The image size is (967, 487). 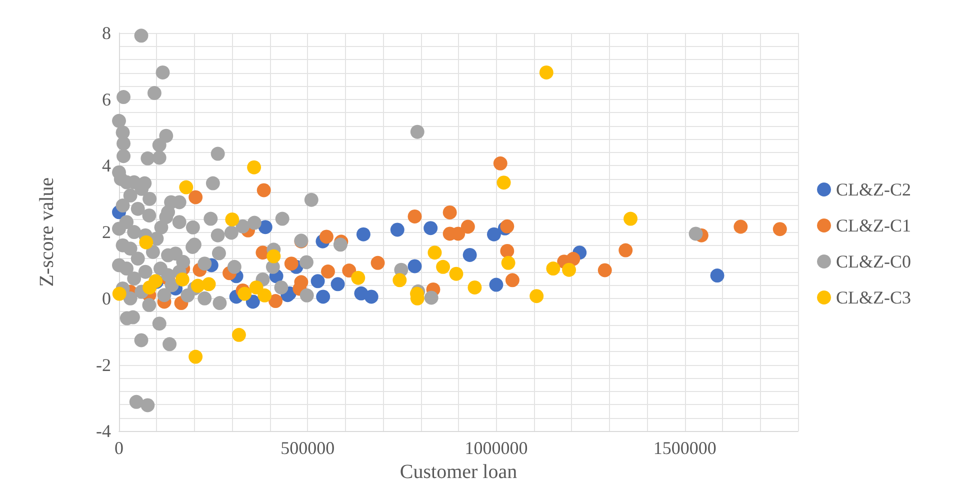 What do you see at coordinates (873, 190) in the screenshot?
I see `legend-label: CL&Z-C2` at bounding box center [873, 190].